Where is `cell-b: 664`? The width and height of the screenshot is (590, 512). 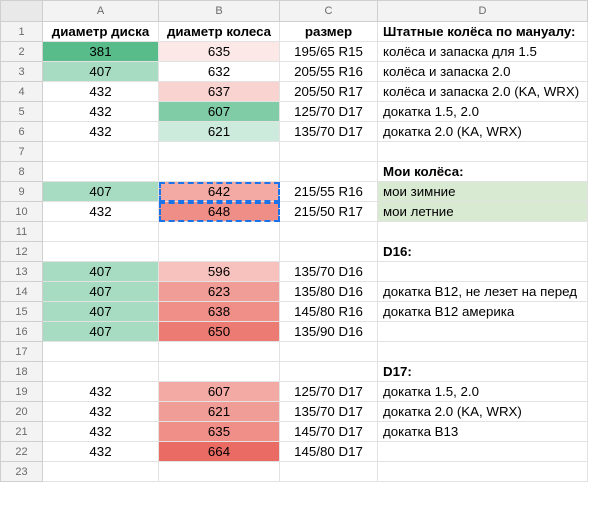
cell-b: 664 is located at coordinates (219, 451).